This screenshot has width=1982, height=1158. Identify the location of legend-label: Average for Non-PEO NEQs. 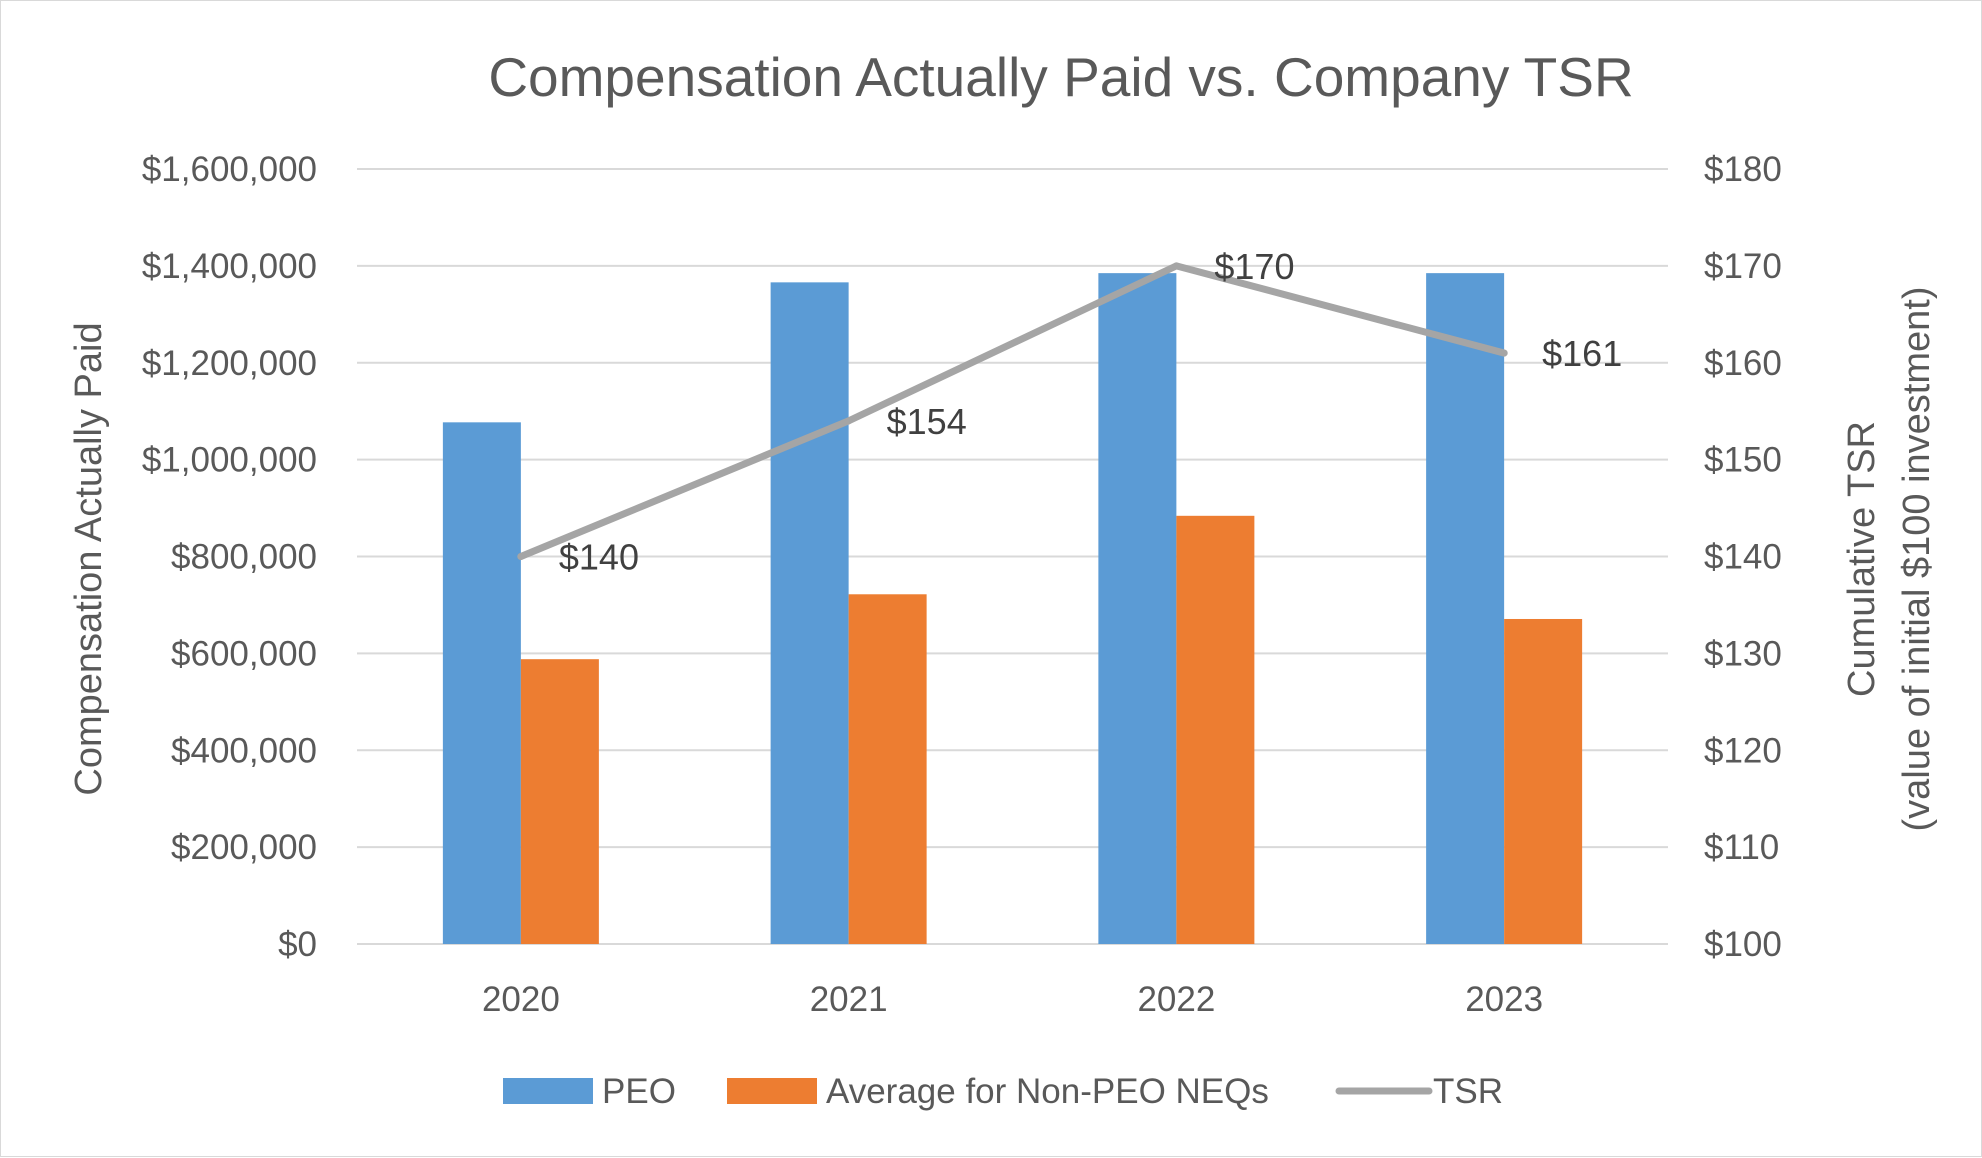
(1047, 1091).